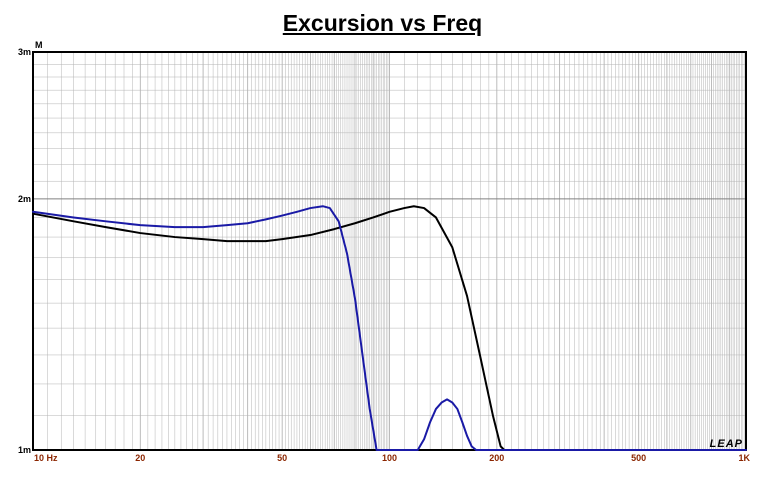 The height and width of the screenshot is (479, 765). I want to click on y-tick-label: 3m, so click(24, 52).